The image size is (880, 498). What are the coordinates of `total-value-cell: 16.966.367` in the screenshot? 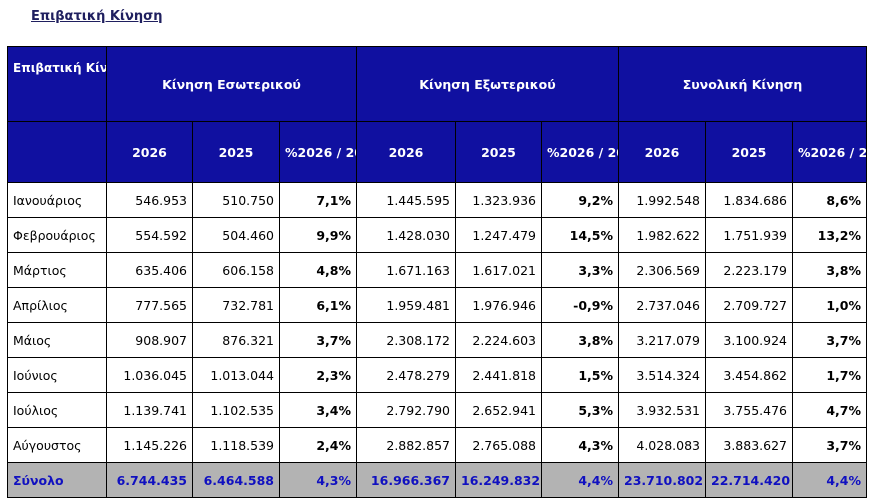 It's located at (406, 480).